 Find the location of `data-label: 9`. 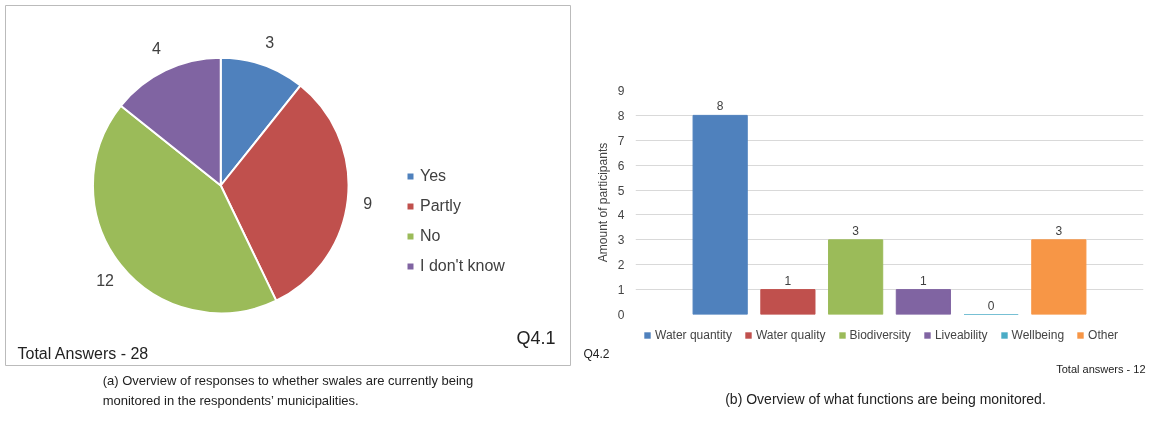

data-label: 9 is located at coordinates (368, 203).